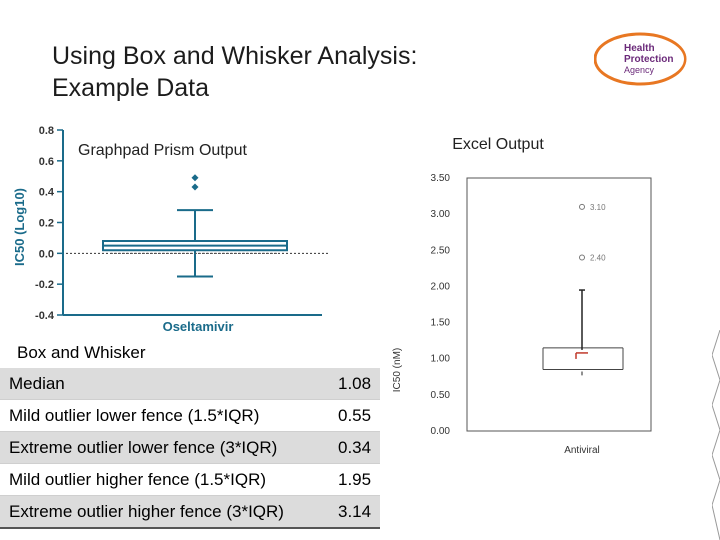 This screenshot has width=720, height=540. I want to click on table-row: Extreme outlier lower fence (3*IQR) 0.34, so click(190, 447).